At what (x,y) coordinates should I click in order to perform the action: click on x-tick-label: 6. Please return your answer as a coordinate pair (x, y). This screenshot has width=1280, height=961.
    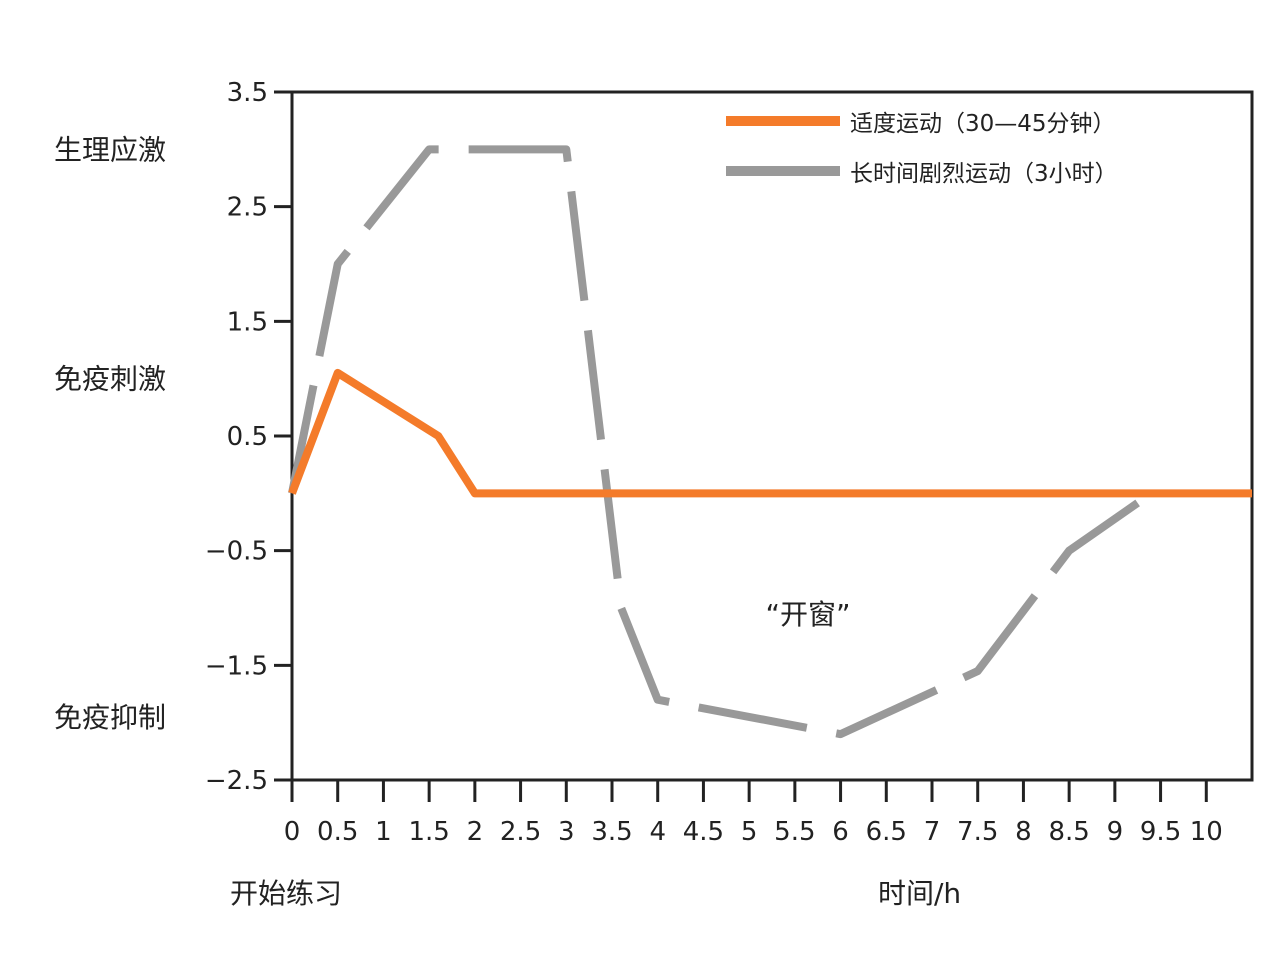
    Looking at the image, I should click on (840, 832).